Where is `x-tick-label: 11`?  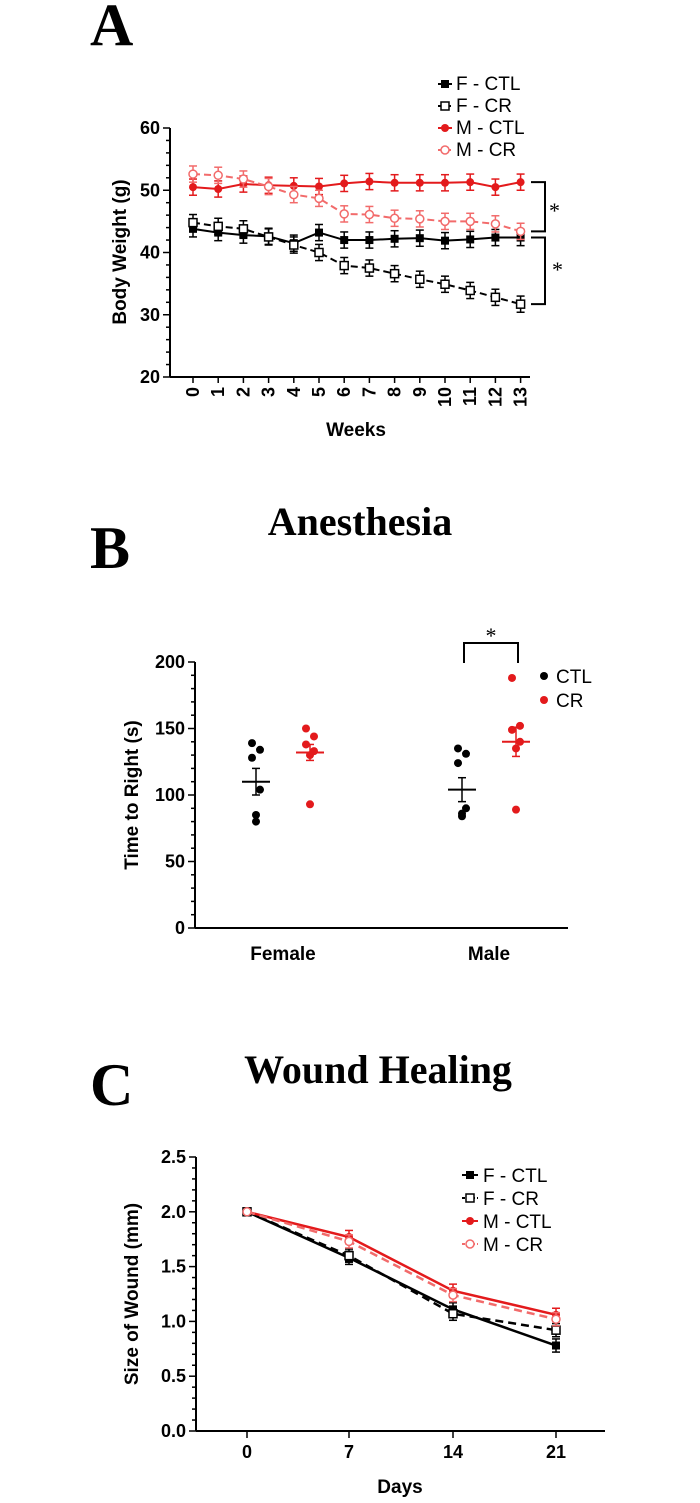
x-tick-label: 11 is located at coordinates (470, 396).